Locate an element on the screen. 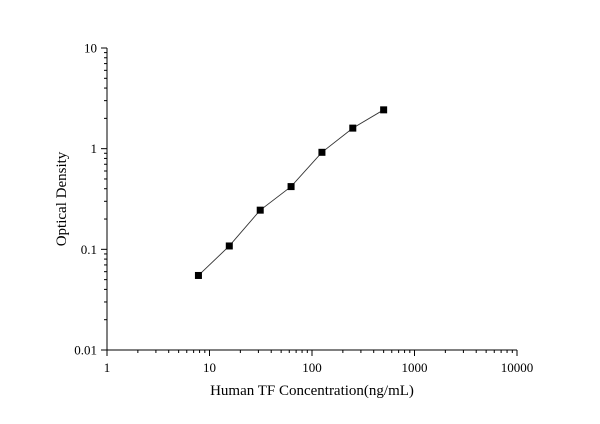  x-tick-label: 1 is located at coordinates (107, 367).